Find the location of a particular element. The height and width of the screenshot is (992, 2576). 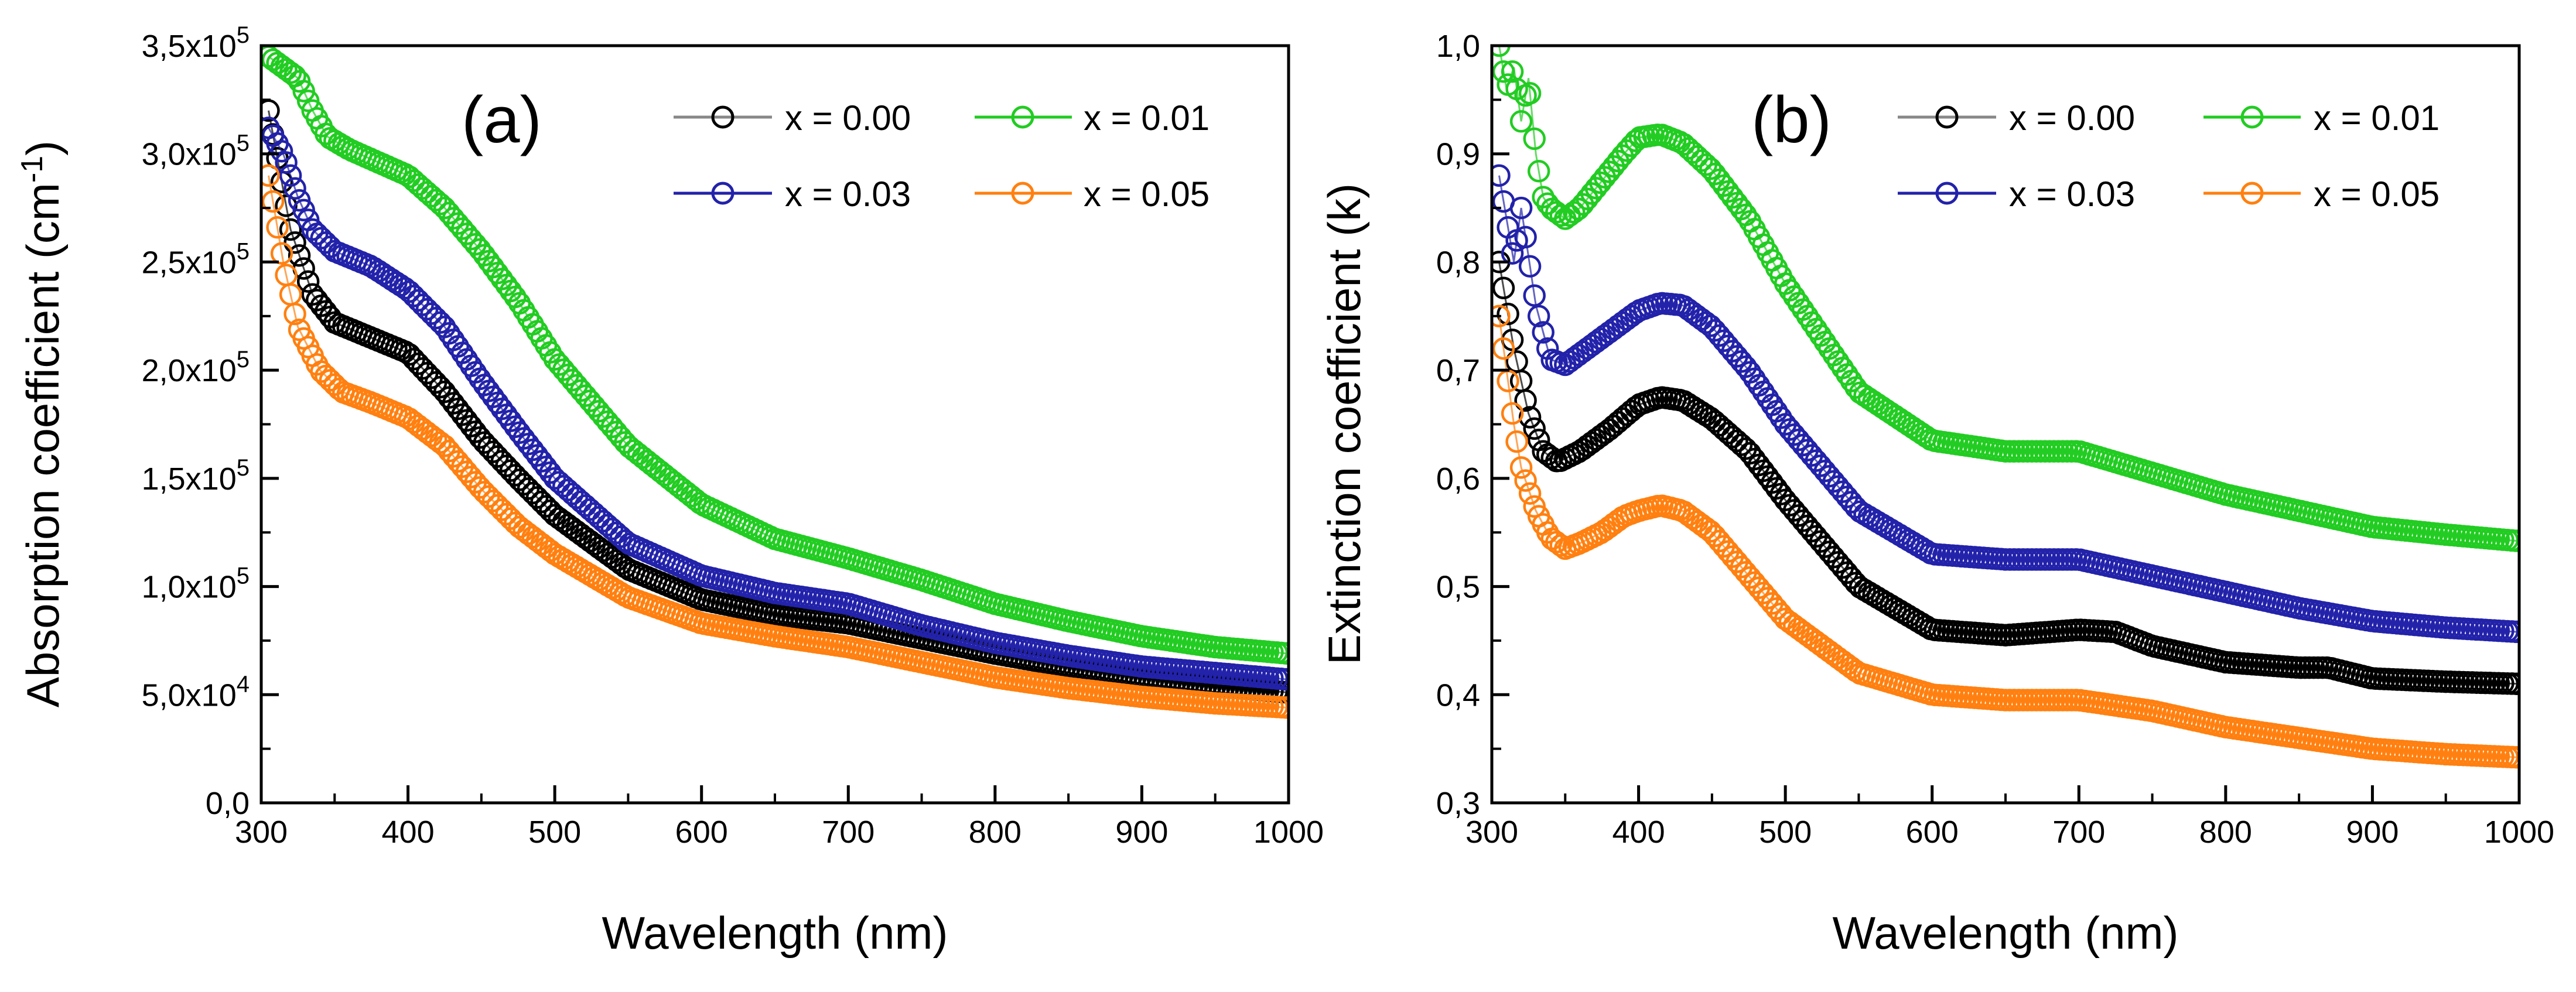

panel-a-legend-entry-1: x = 0.01 is located at coordinates (1092, 118).